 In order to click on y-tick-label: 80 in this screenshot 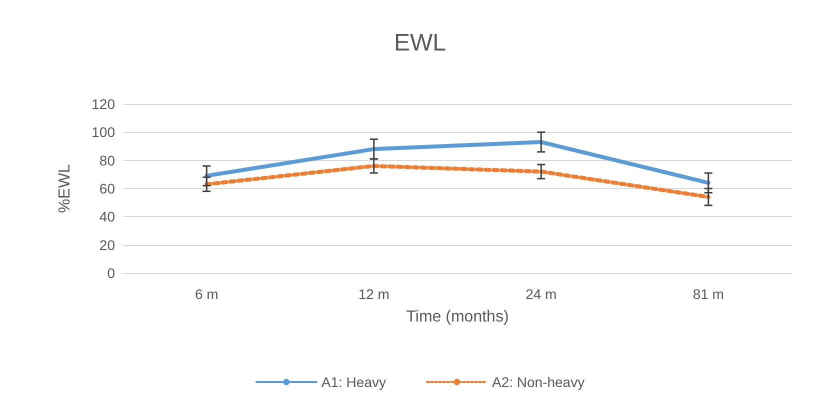, I will do `click(107, 160)`.